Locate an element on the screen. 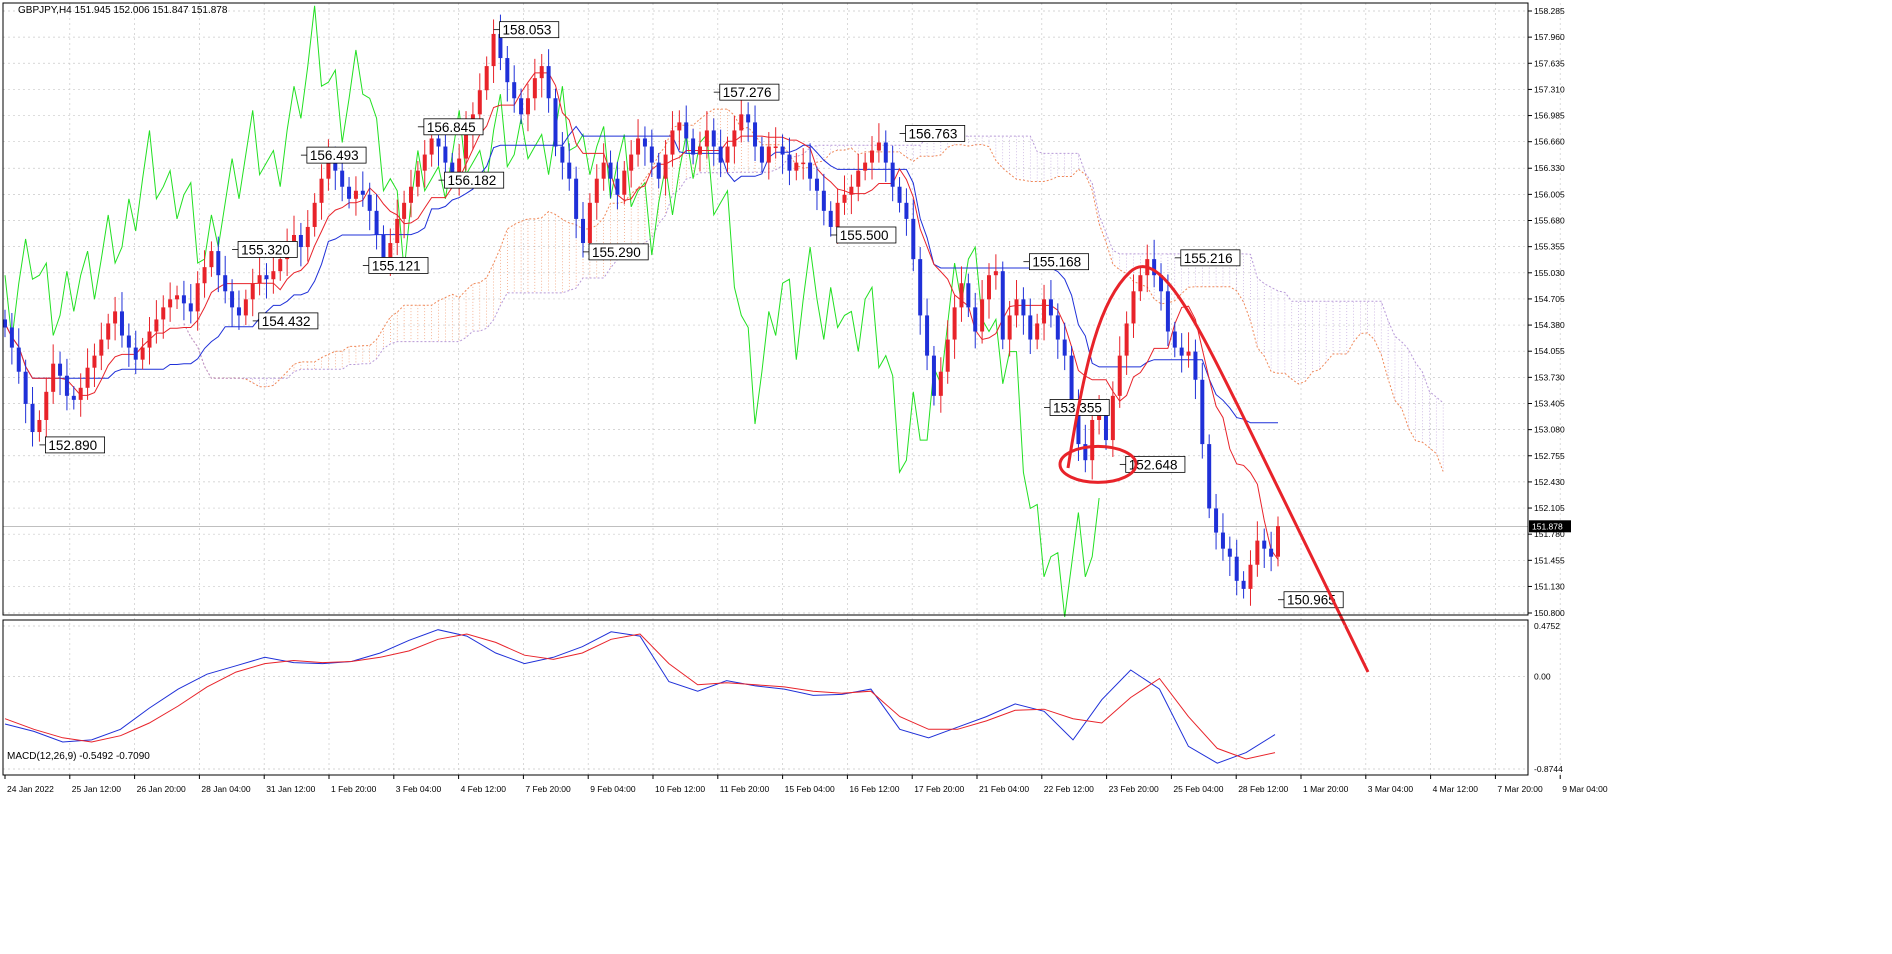 Image resolution: width=1892 pixels, height=954 pixels. macd-panel-frame is located at coordinates (765, 697).